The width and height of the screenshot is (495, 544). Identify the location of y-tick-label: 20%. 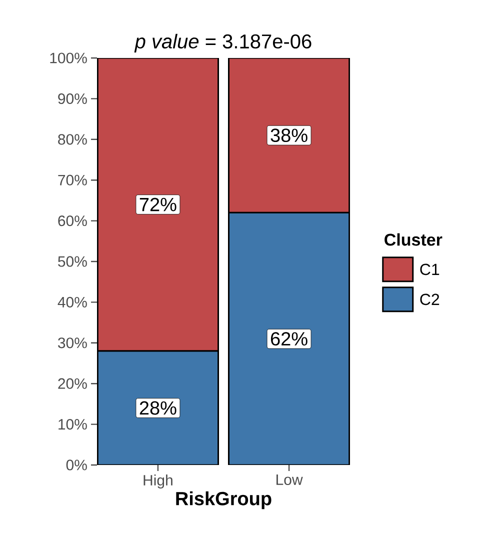
(72, 383).